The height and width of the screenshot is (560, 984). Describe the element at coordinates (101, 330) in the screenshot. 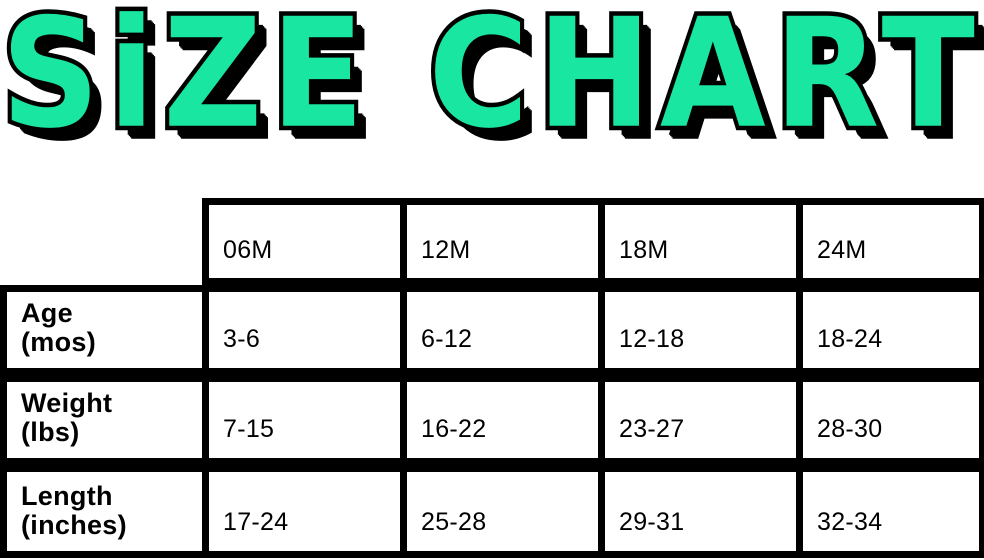

I see `row-header-age: Age (mos)` at that location.